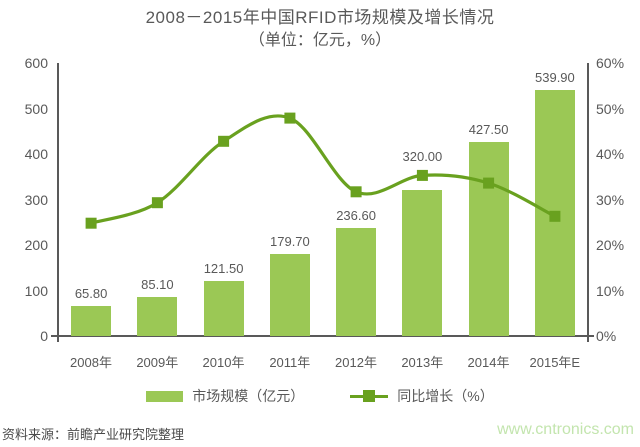  Describe the element at coordinates (44, 336) in the screenshot. I see `left-axis-tick: 0` at that location.